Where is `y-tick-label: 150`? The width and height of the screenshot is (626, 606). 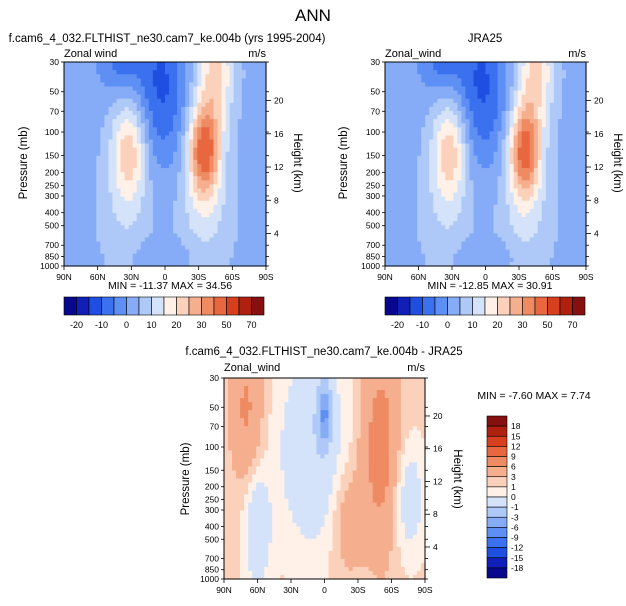
y-tick-label: 150 is located at coordinates (52, 156).